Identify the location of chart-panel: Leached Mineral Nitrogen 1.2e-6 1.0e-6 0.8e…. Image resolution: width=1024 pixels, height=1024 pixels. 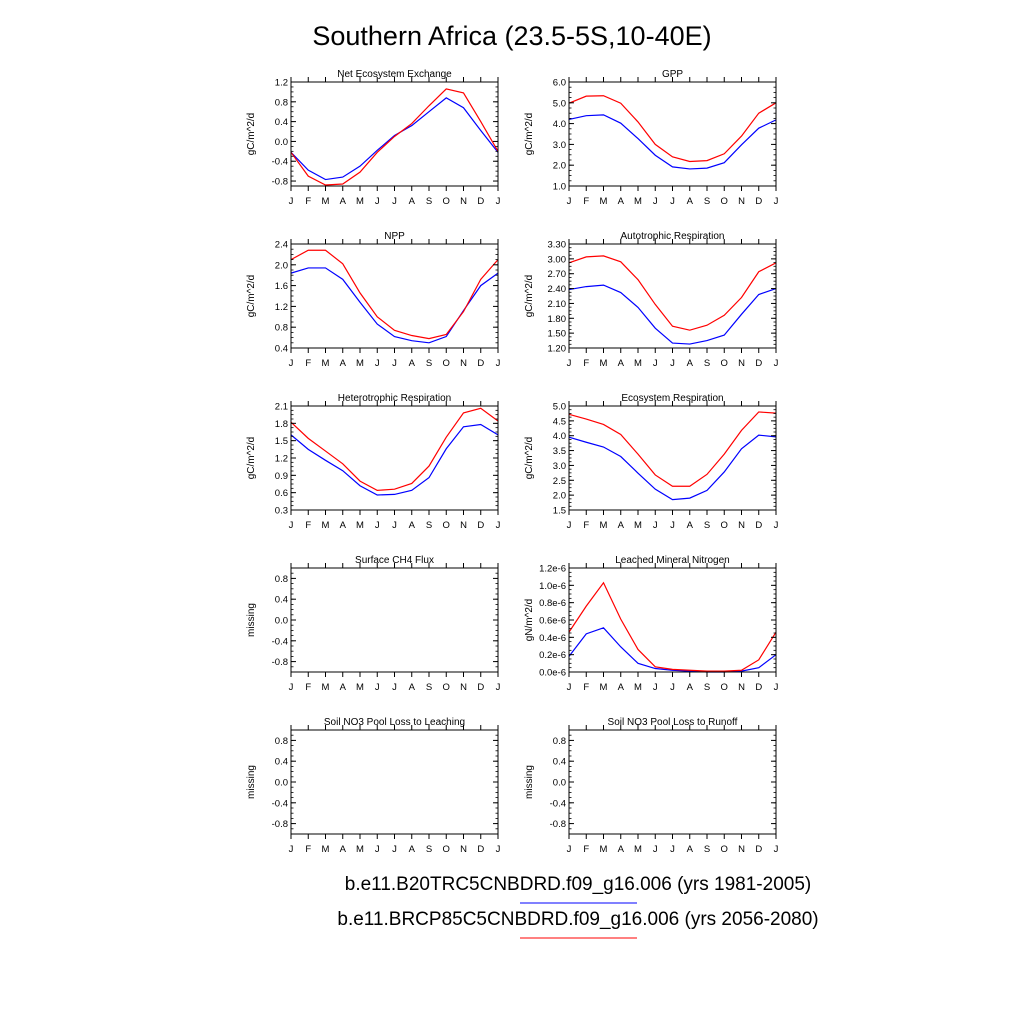
(651, 624).